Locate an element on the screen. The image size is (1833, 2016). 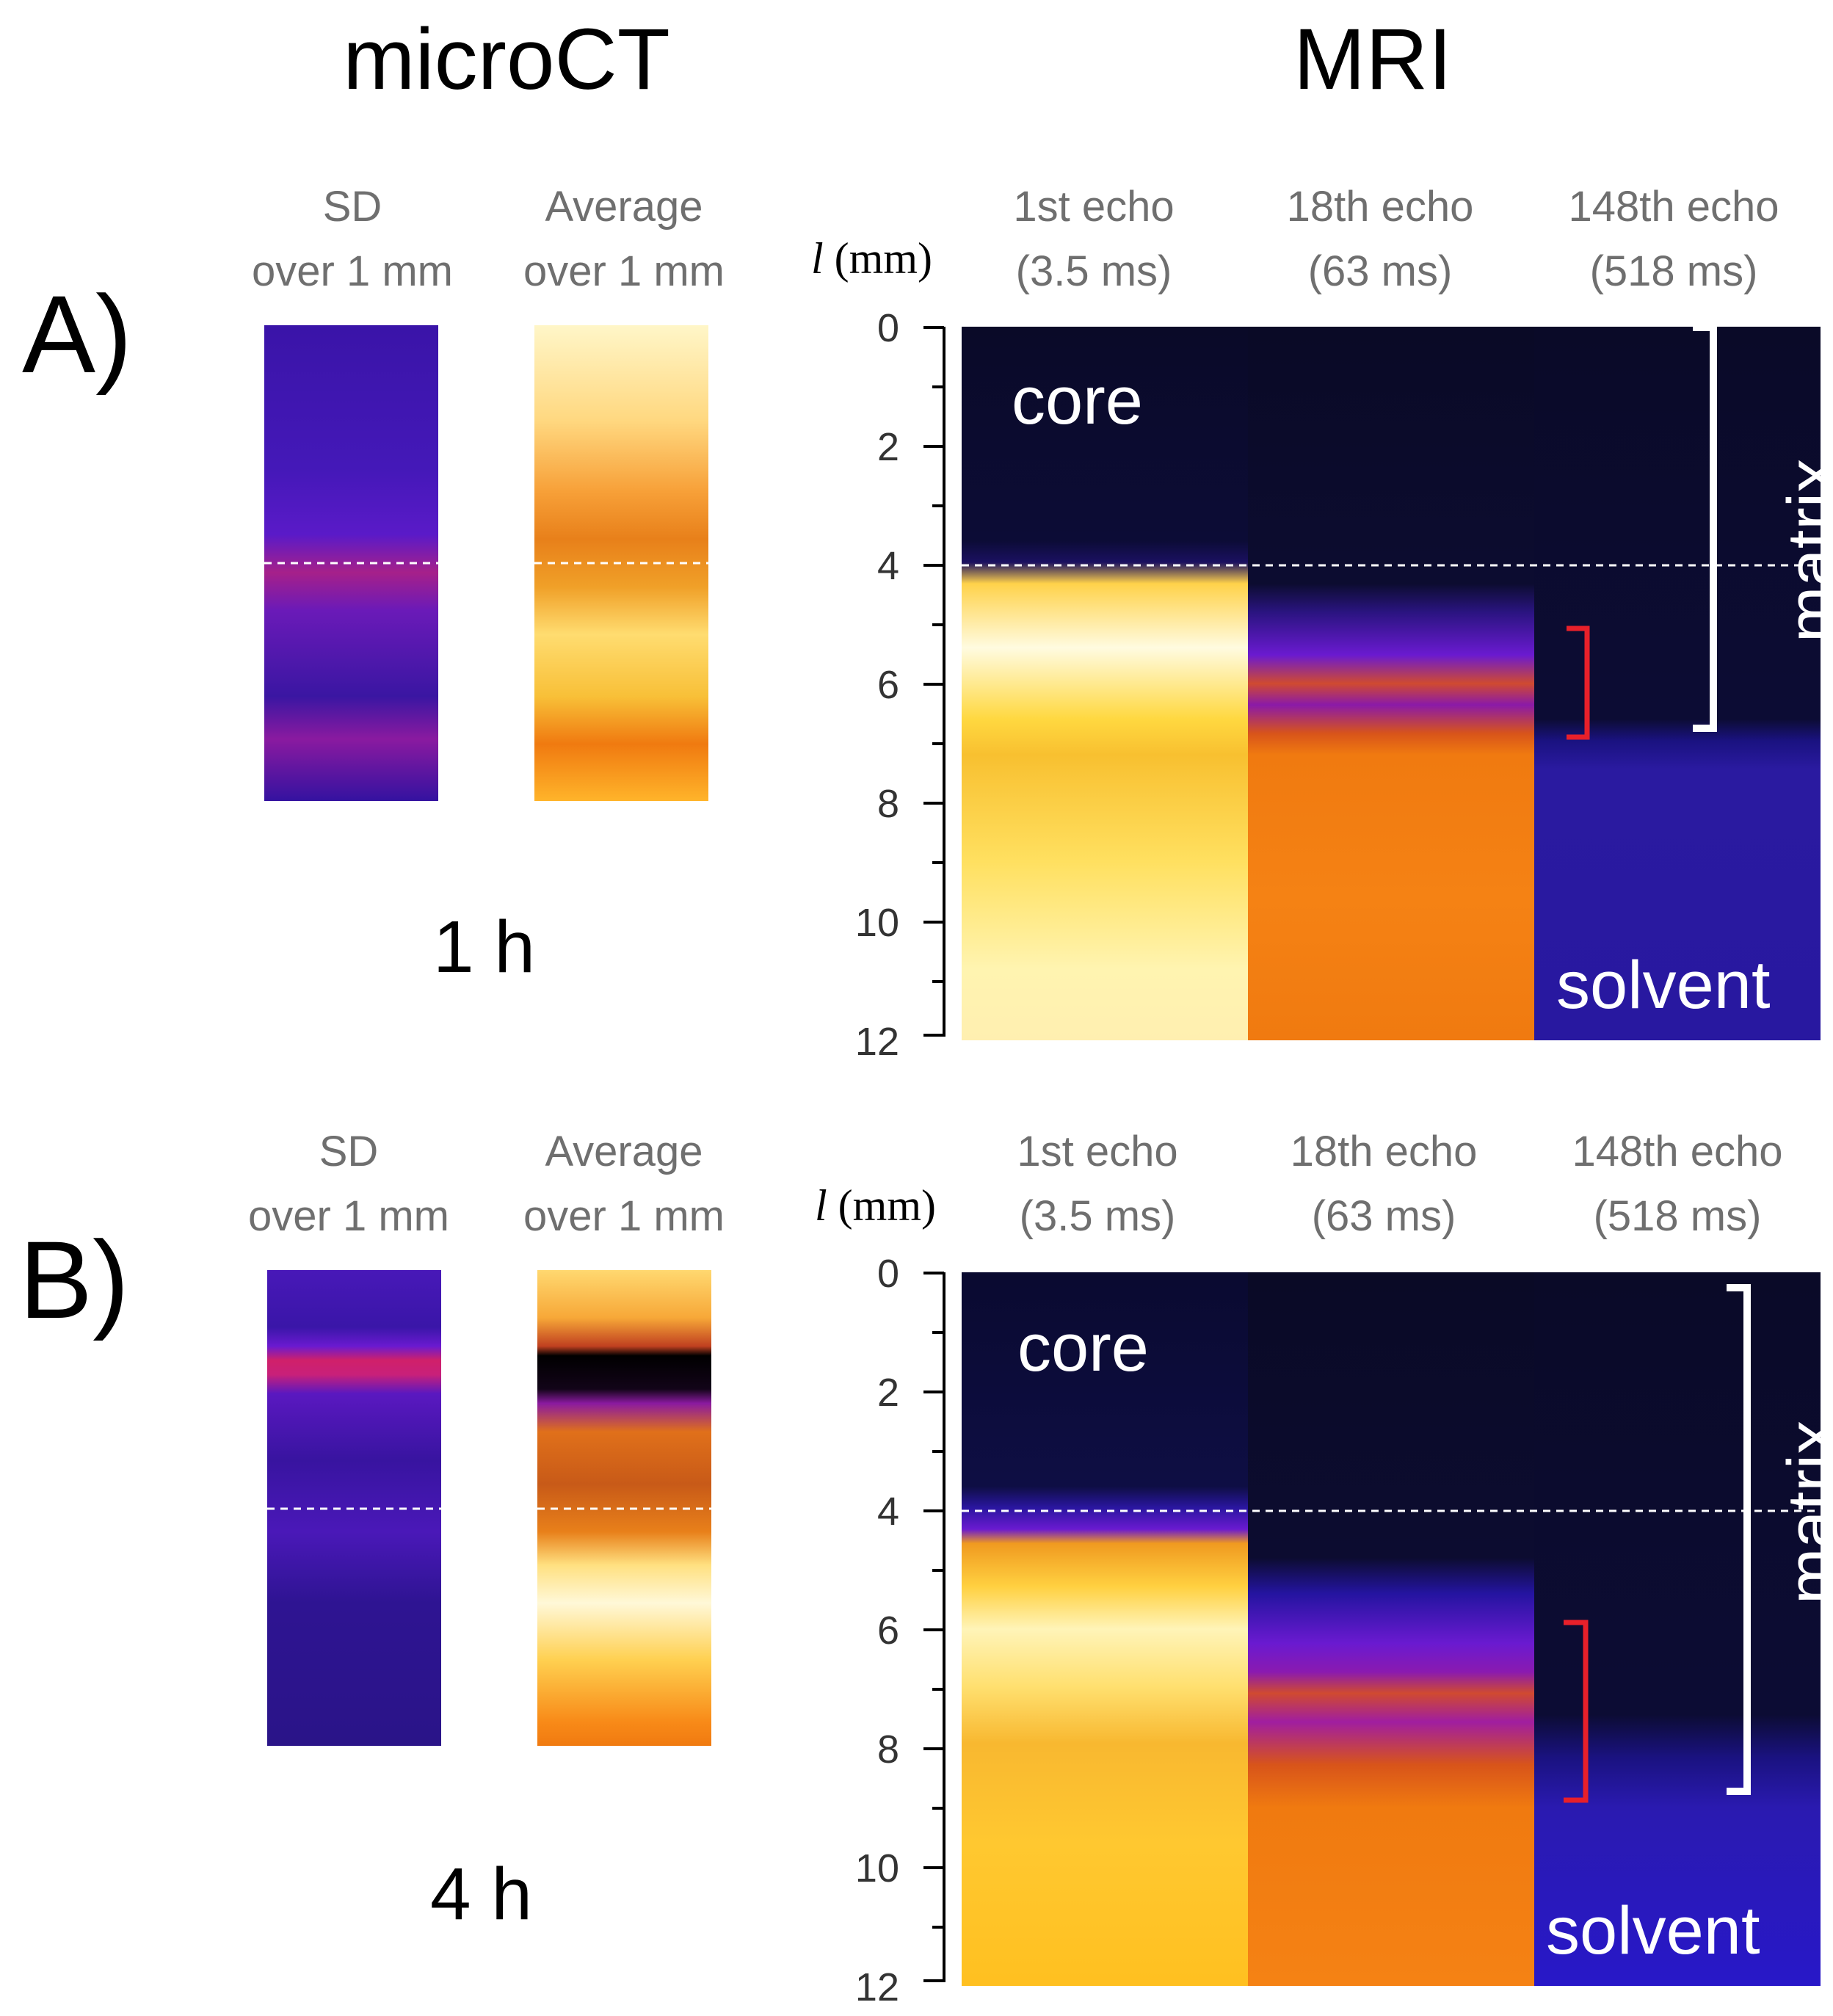
panel-b-axis-label: l (mm) is located at coordinates (876, 1205).